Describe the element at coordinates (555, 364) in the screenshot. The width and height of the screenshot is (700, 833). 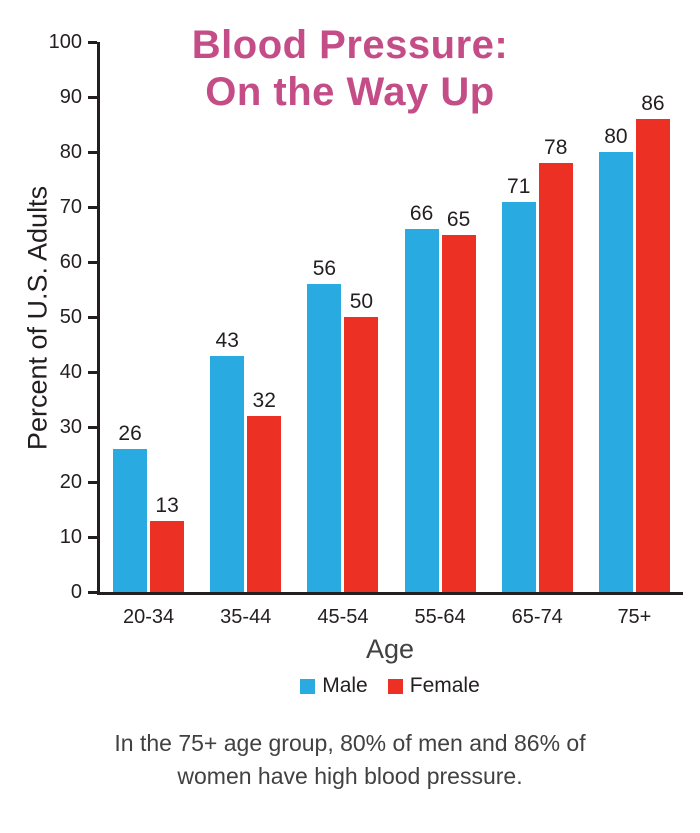
I see `bar-female-65-74: 78` at that location.